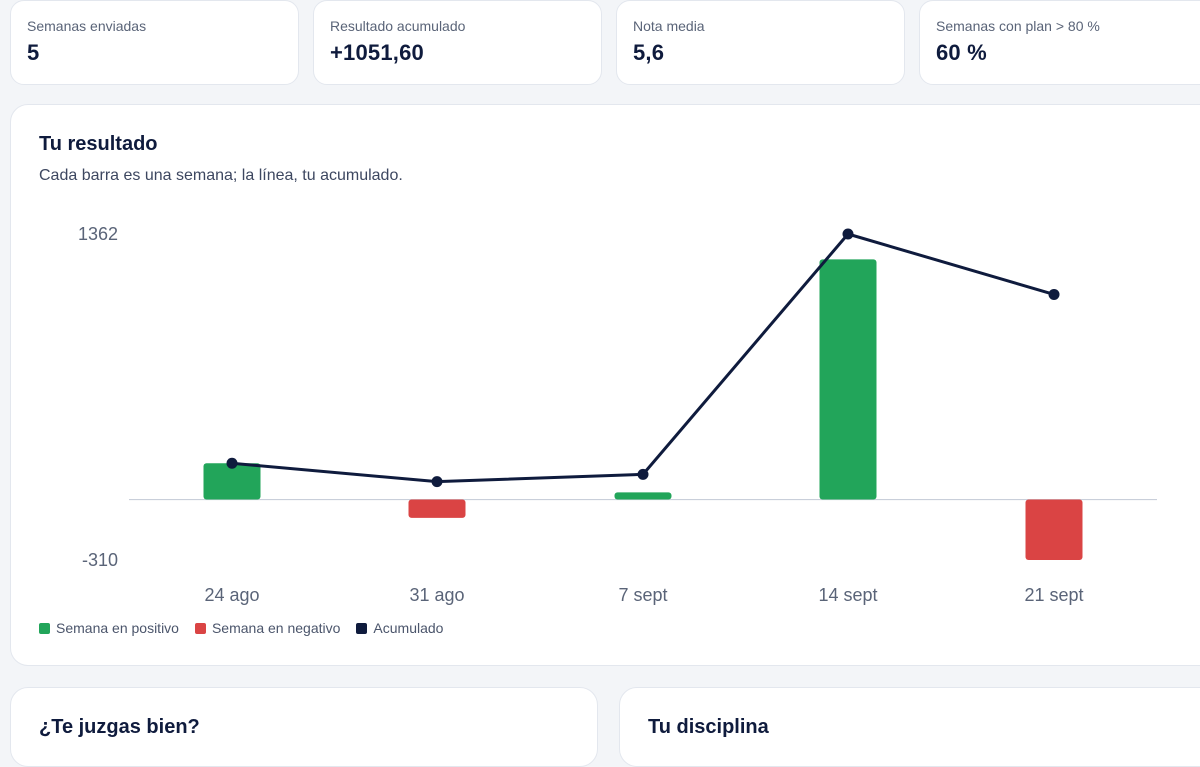  What do you see at coordinates (98, 144) in the screenshot?
I see `chart-title: Tu resultado` at bounding box center [98, 144].